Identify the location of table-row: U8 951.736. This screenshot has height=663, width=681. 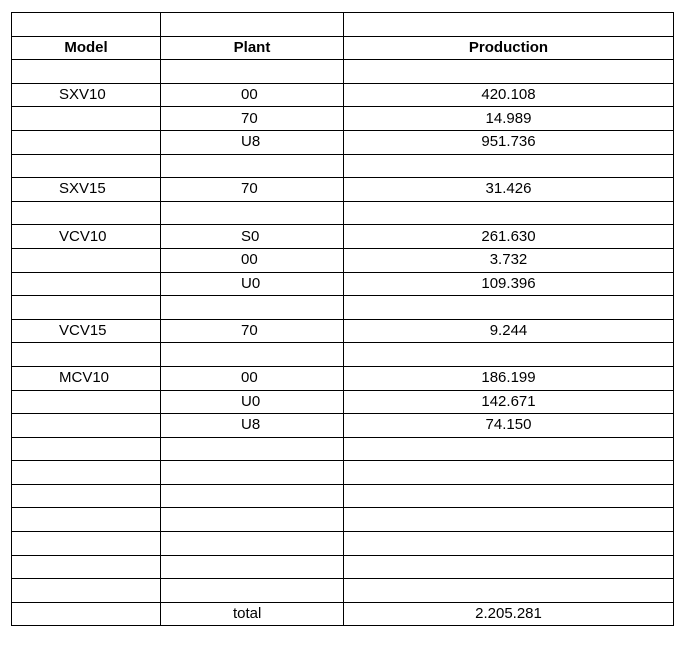
(342, 142).